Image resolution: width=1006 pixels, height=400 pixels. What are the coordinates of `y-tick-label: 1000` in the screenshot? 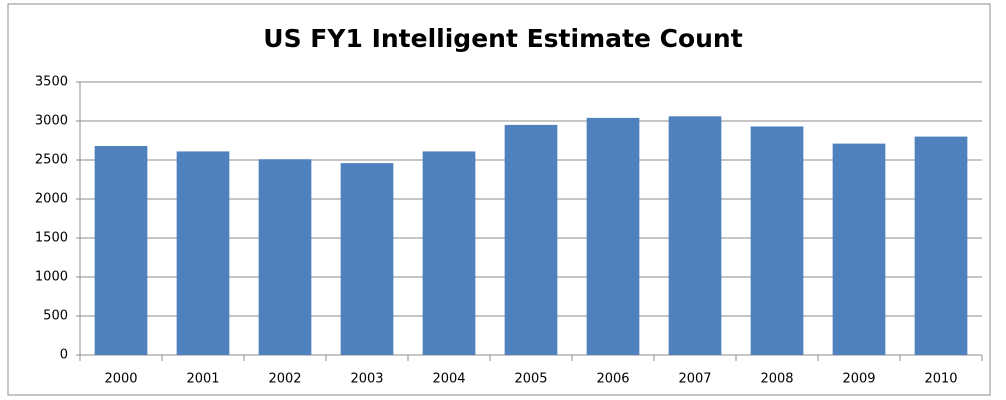 It's located at (51, 277).